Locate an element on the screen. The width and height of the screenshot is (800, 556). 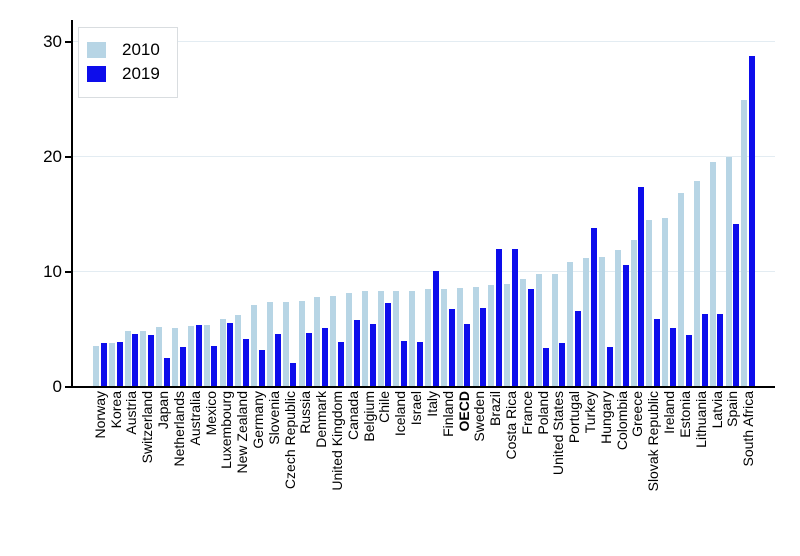
bar-group-Turkey is located at coordinates (590, 203).